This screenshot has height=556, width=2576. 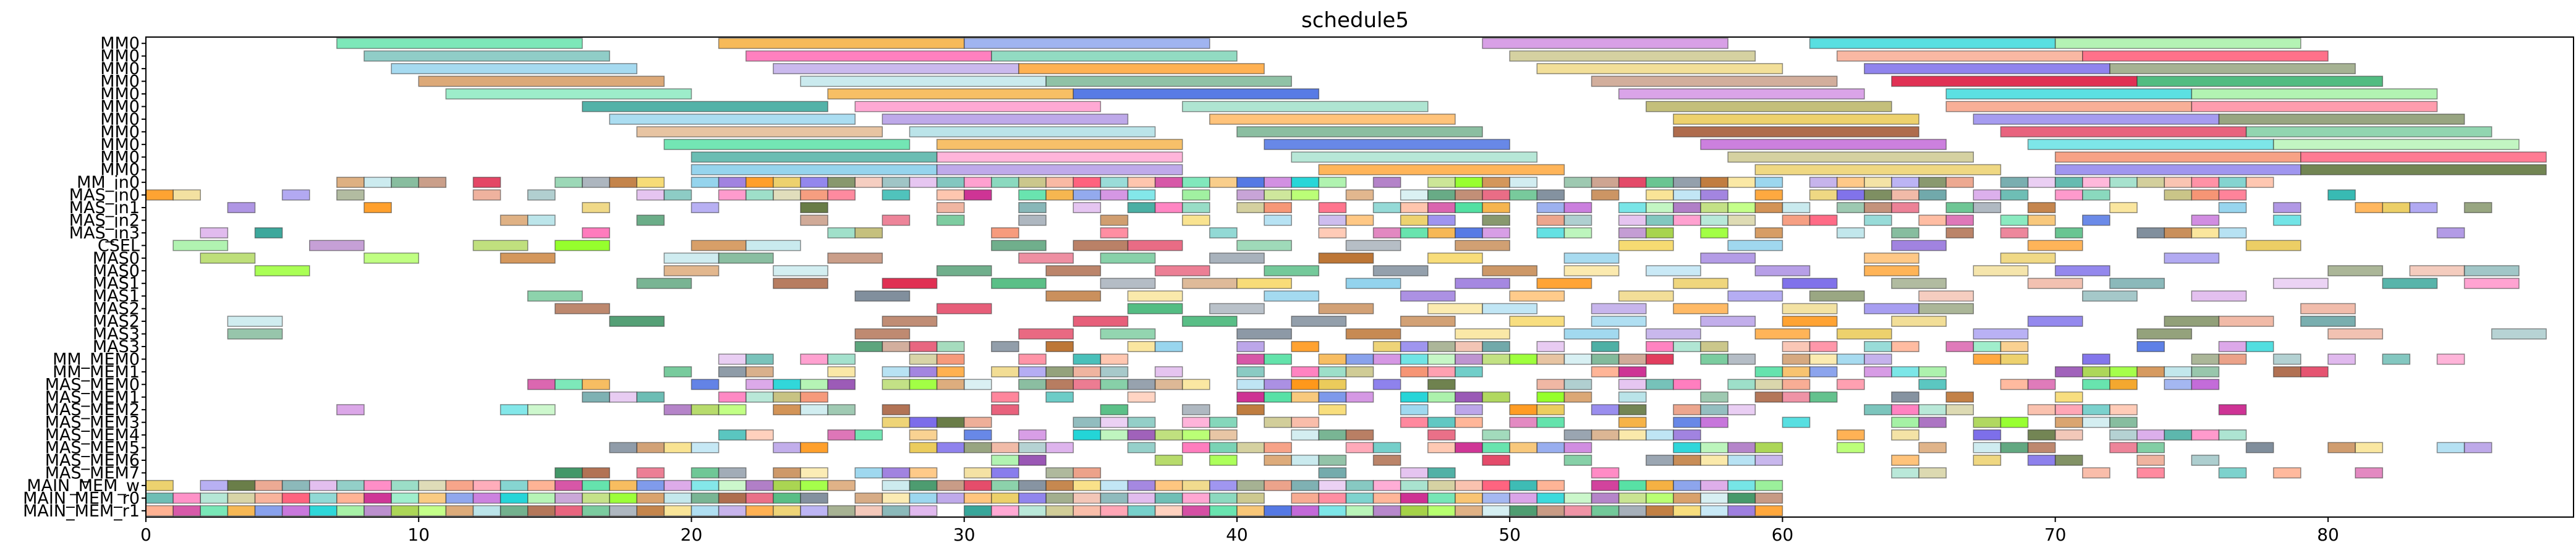 I want to click on y-tick-label: CSEL, so click(x=119, y=245).